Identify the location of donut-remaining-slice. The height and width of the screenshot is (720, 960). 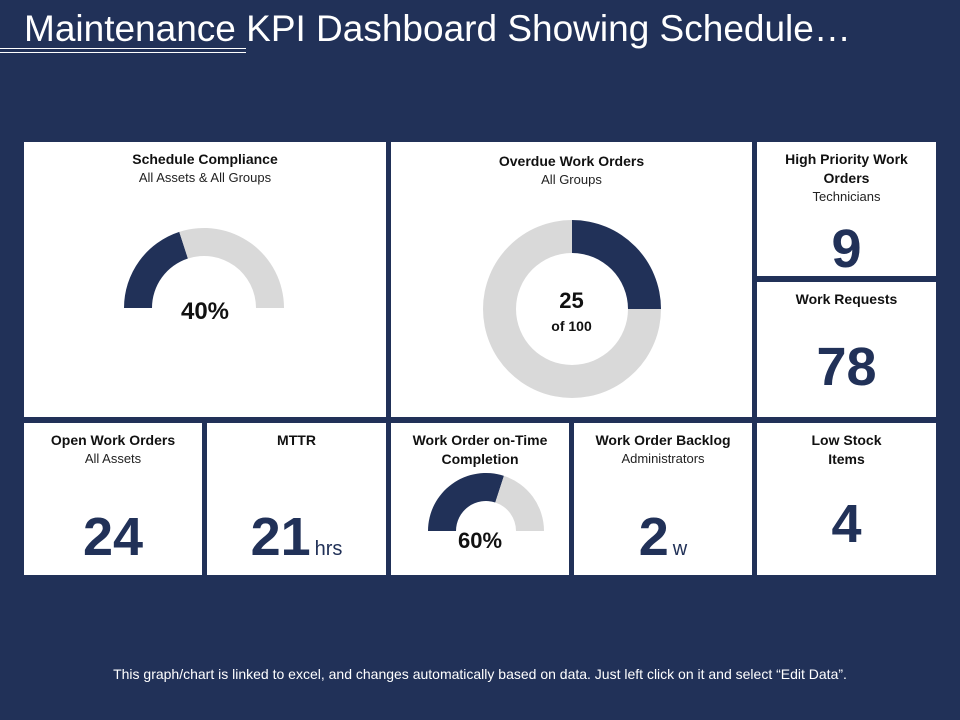
(572, 309).